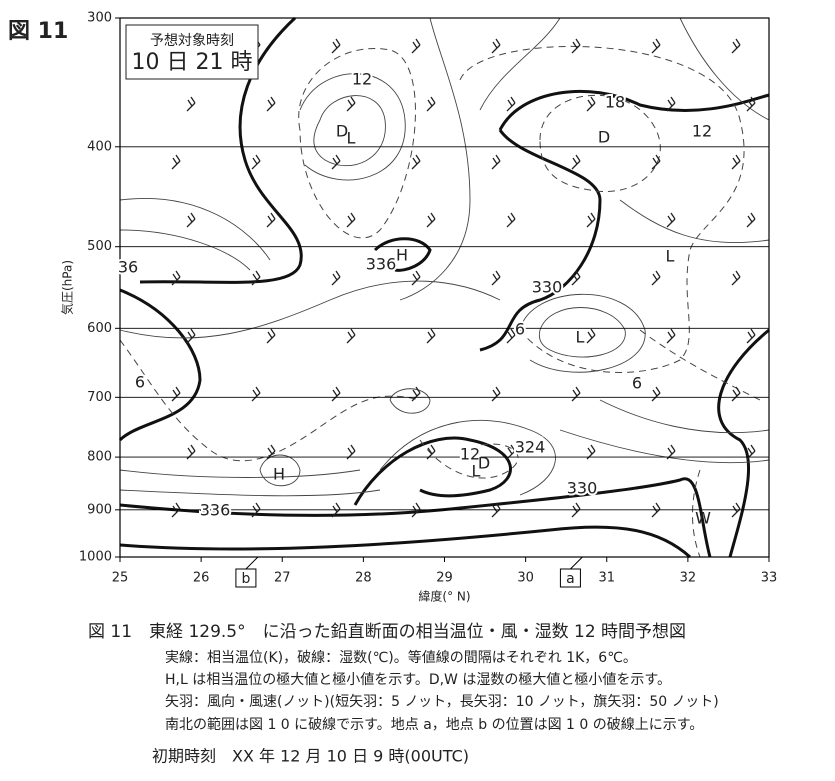 This screenshot has height=781, width=835. What do you see at coordinates (279, 474) in the screenshot?
I see `extremum-label: H` at bounding box center [279, 474].